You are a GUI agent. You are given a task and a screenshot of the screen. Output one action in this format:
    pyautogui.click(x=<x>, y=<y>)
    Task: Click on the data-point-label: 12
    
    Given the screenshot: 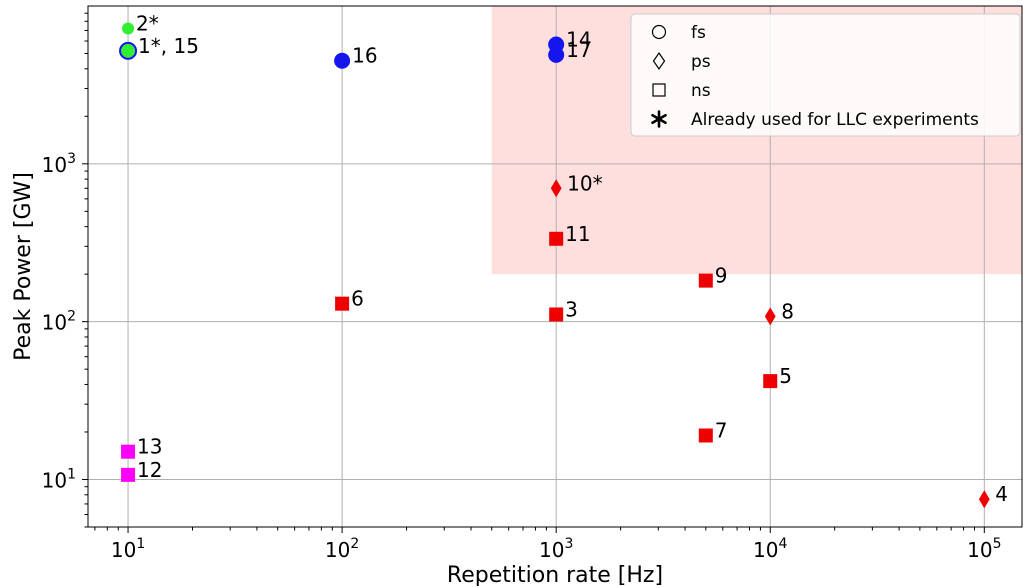 What is the action you would take?
    pyautogui.click(x=149, y=470)
    